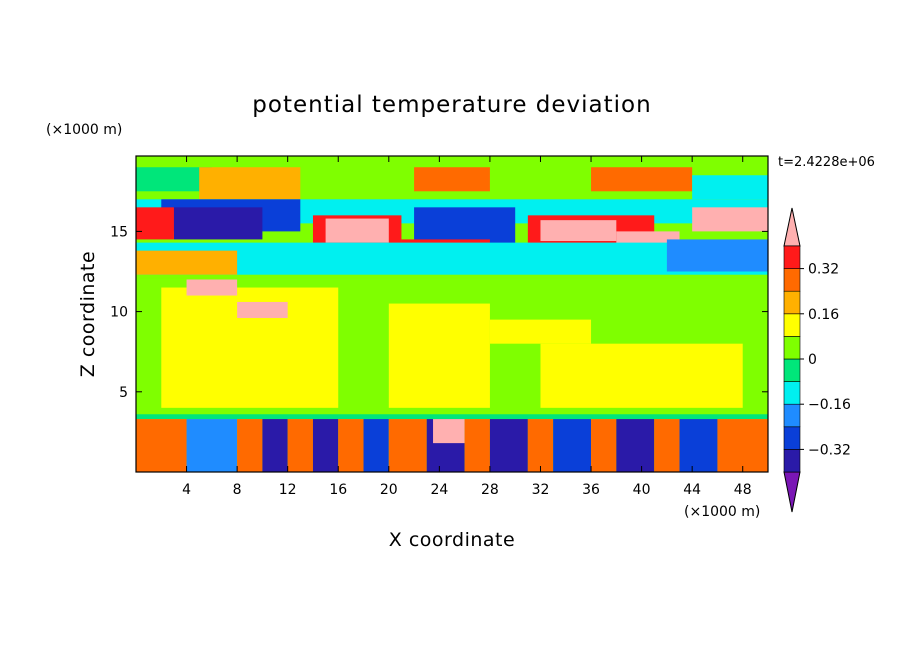  I want to click on x-tick-label: 4, so click(186, 490).